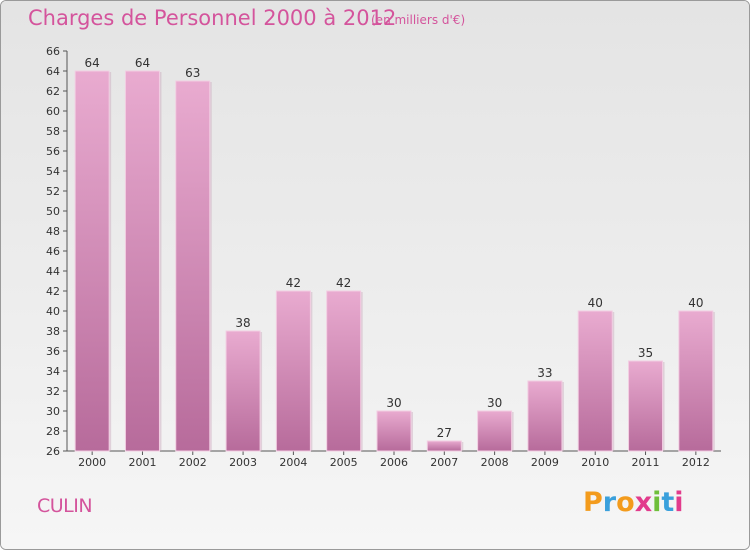 Image resolution: width=750 pixels, height=550 pixels. What do you see at coordinates (595, 381) in the screenshot?
I see `bar-2010` at bounding box center [595, 381].